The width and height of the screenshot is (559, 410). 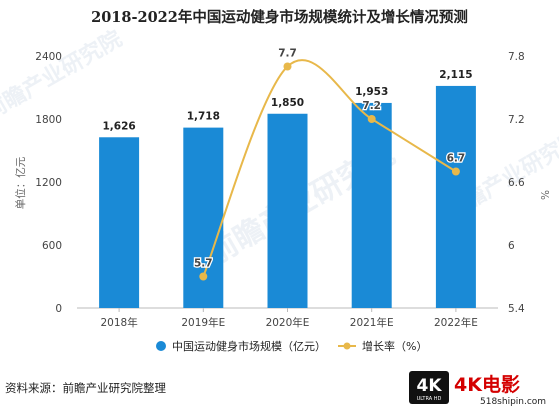 What do you see at coordinates (456, 159) in the screenshot?
I see `line-data-label: 6.7` at bounding box center [456, 159].